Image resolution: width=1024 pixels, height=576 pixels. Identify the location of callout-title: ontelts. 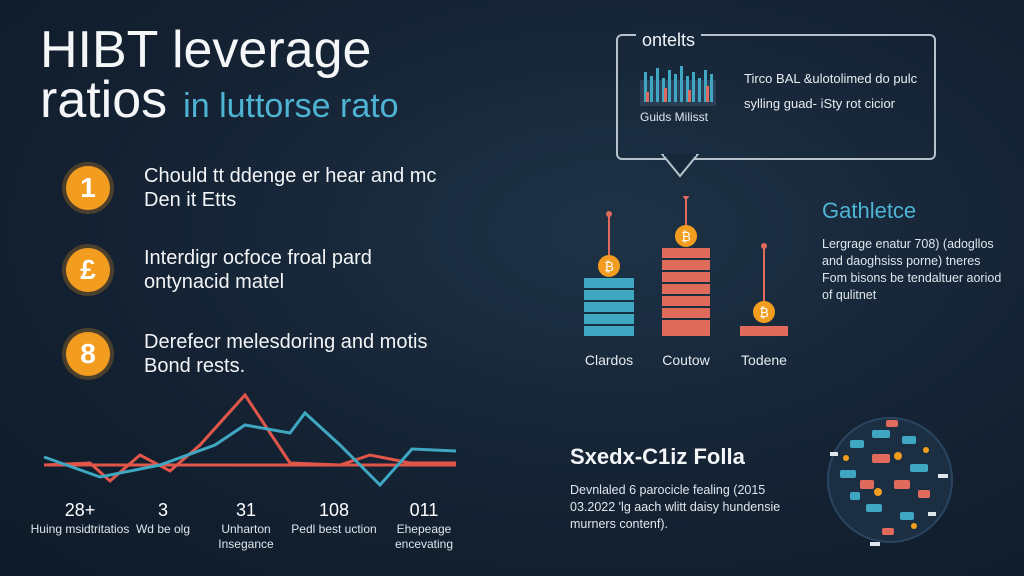
(669, 40).